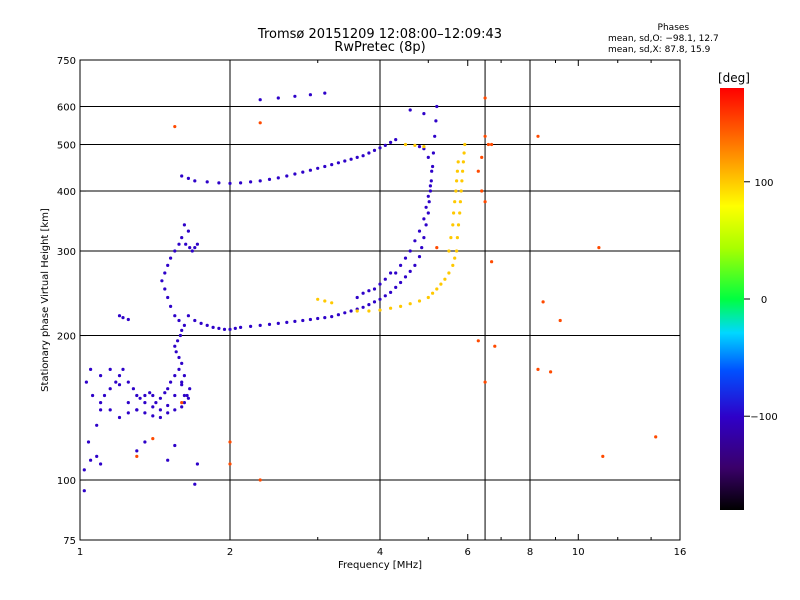 Image resolution: width=800 pixels, height=600 pixels. What do you see at coordinates (663, 39) in the screenshot?
I see `phase-o-stats: mean, sd,O: −98.1, 12.7` at bounding box center [663, 39].